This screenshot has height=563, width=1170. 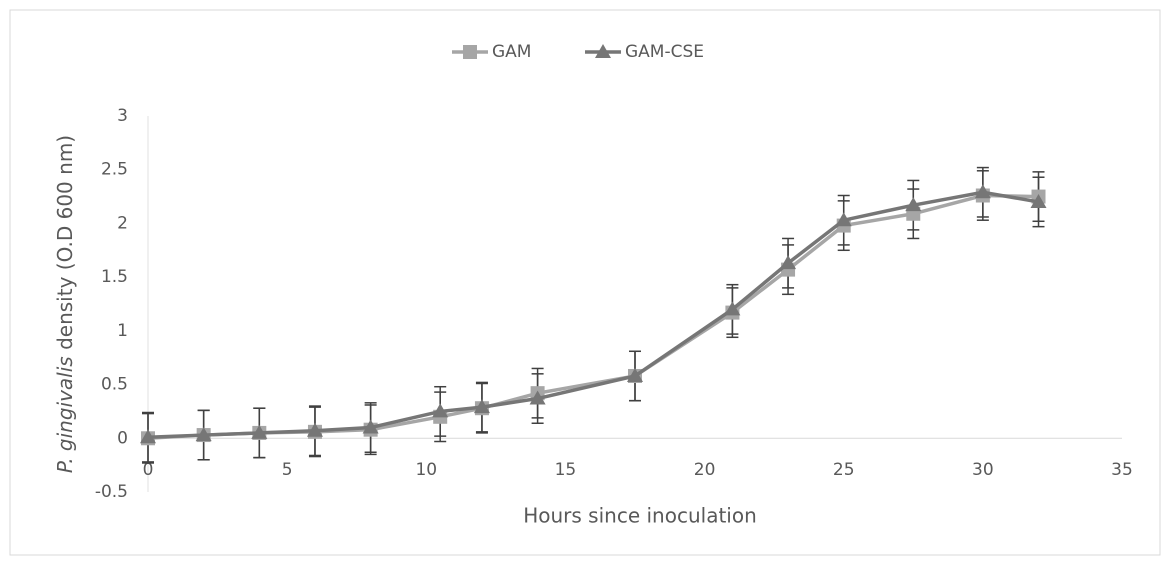 I want to click on y-axis-title-italic: P. gingivalis, so click(x=65, y=414).